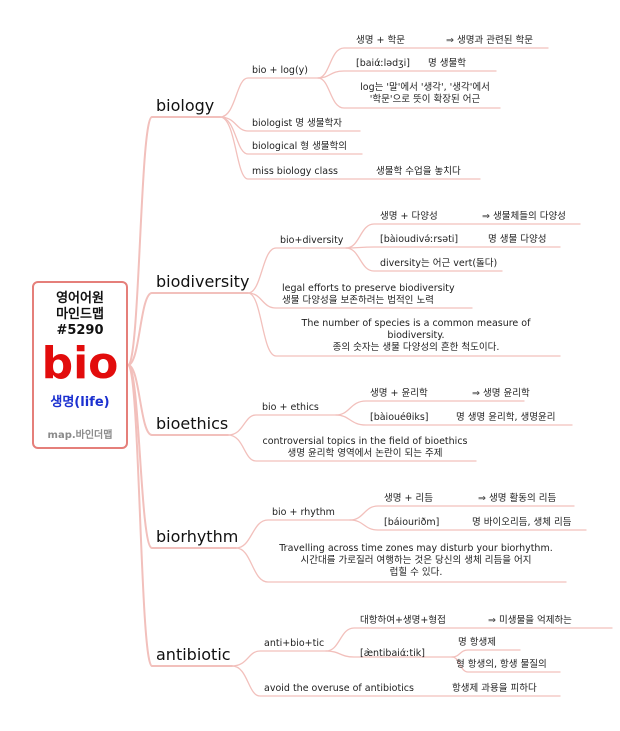 This screenshot has width=620, height=731. Describe the element at coordinates (383, 63) in the screenshot. I see `node-biology-pronunciation: [baiάːlədʒi]` at that location.